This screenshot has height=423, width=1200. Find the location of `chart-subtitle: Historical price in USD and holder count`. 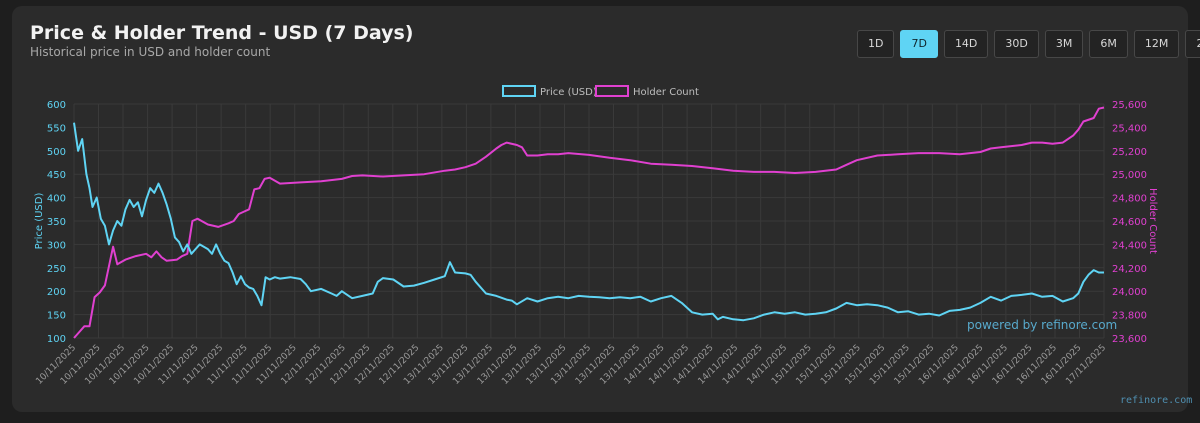

chart-subtitle: Historical price in USD and holder count is located at coordinates (150, 52).